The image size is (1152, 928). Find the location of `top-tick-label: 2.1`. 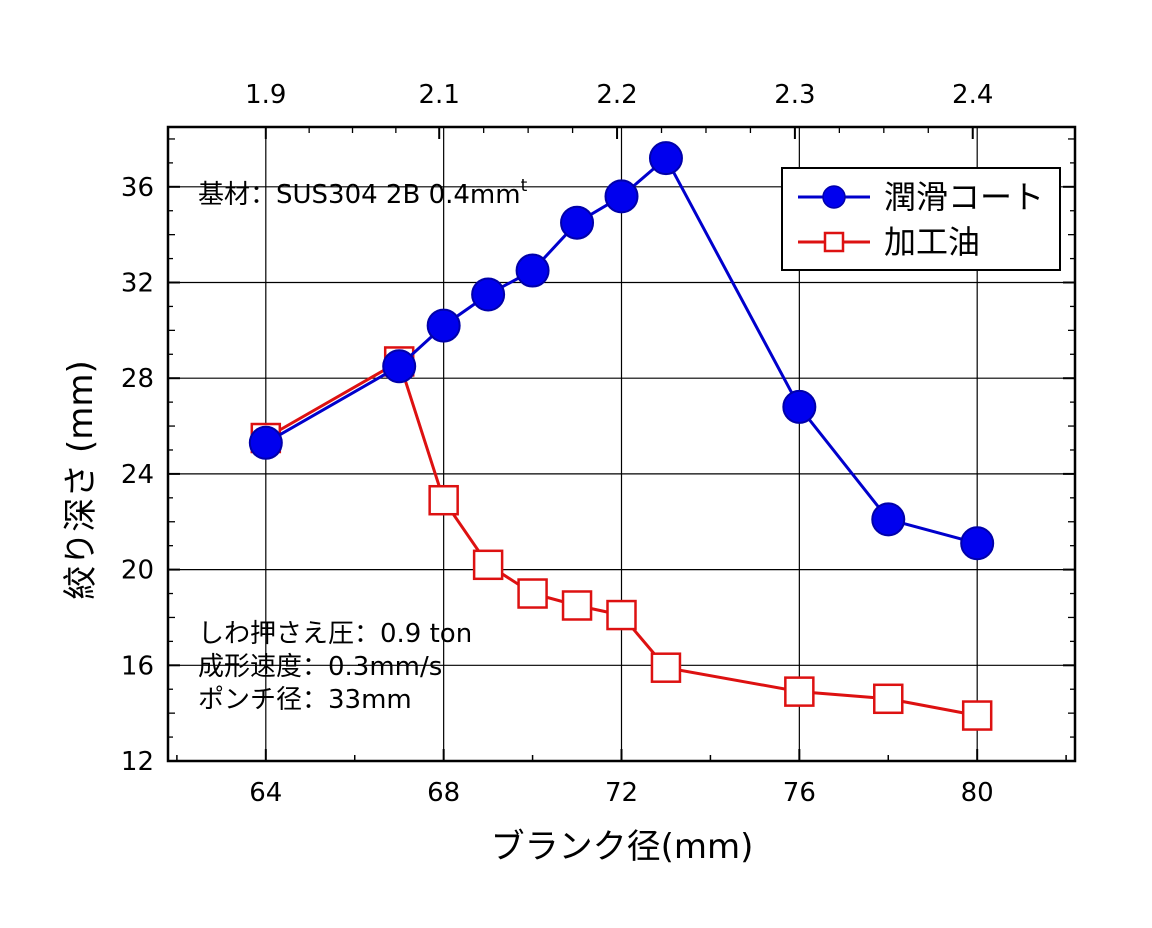

top-tick-label: 2.1 is located at coordinates (439, 95).